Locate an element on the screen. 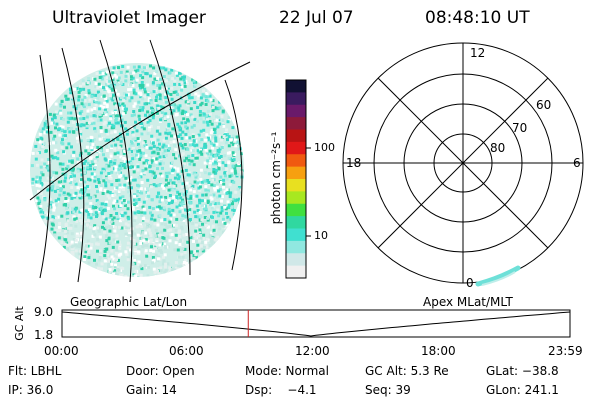 The image size is (600, 400). door-info: Door: Open is located at coordinates (160, 371).